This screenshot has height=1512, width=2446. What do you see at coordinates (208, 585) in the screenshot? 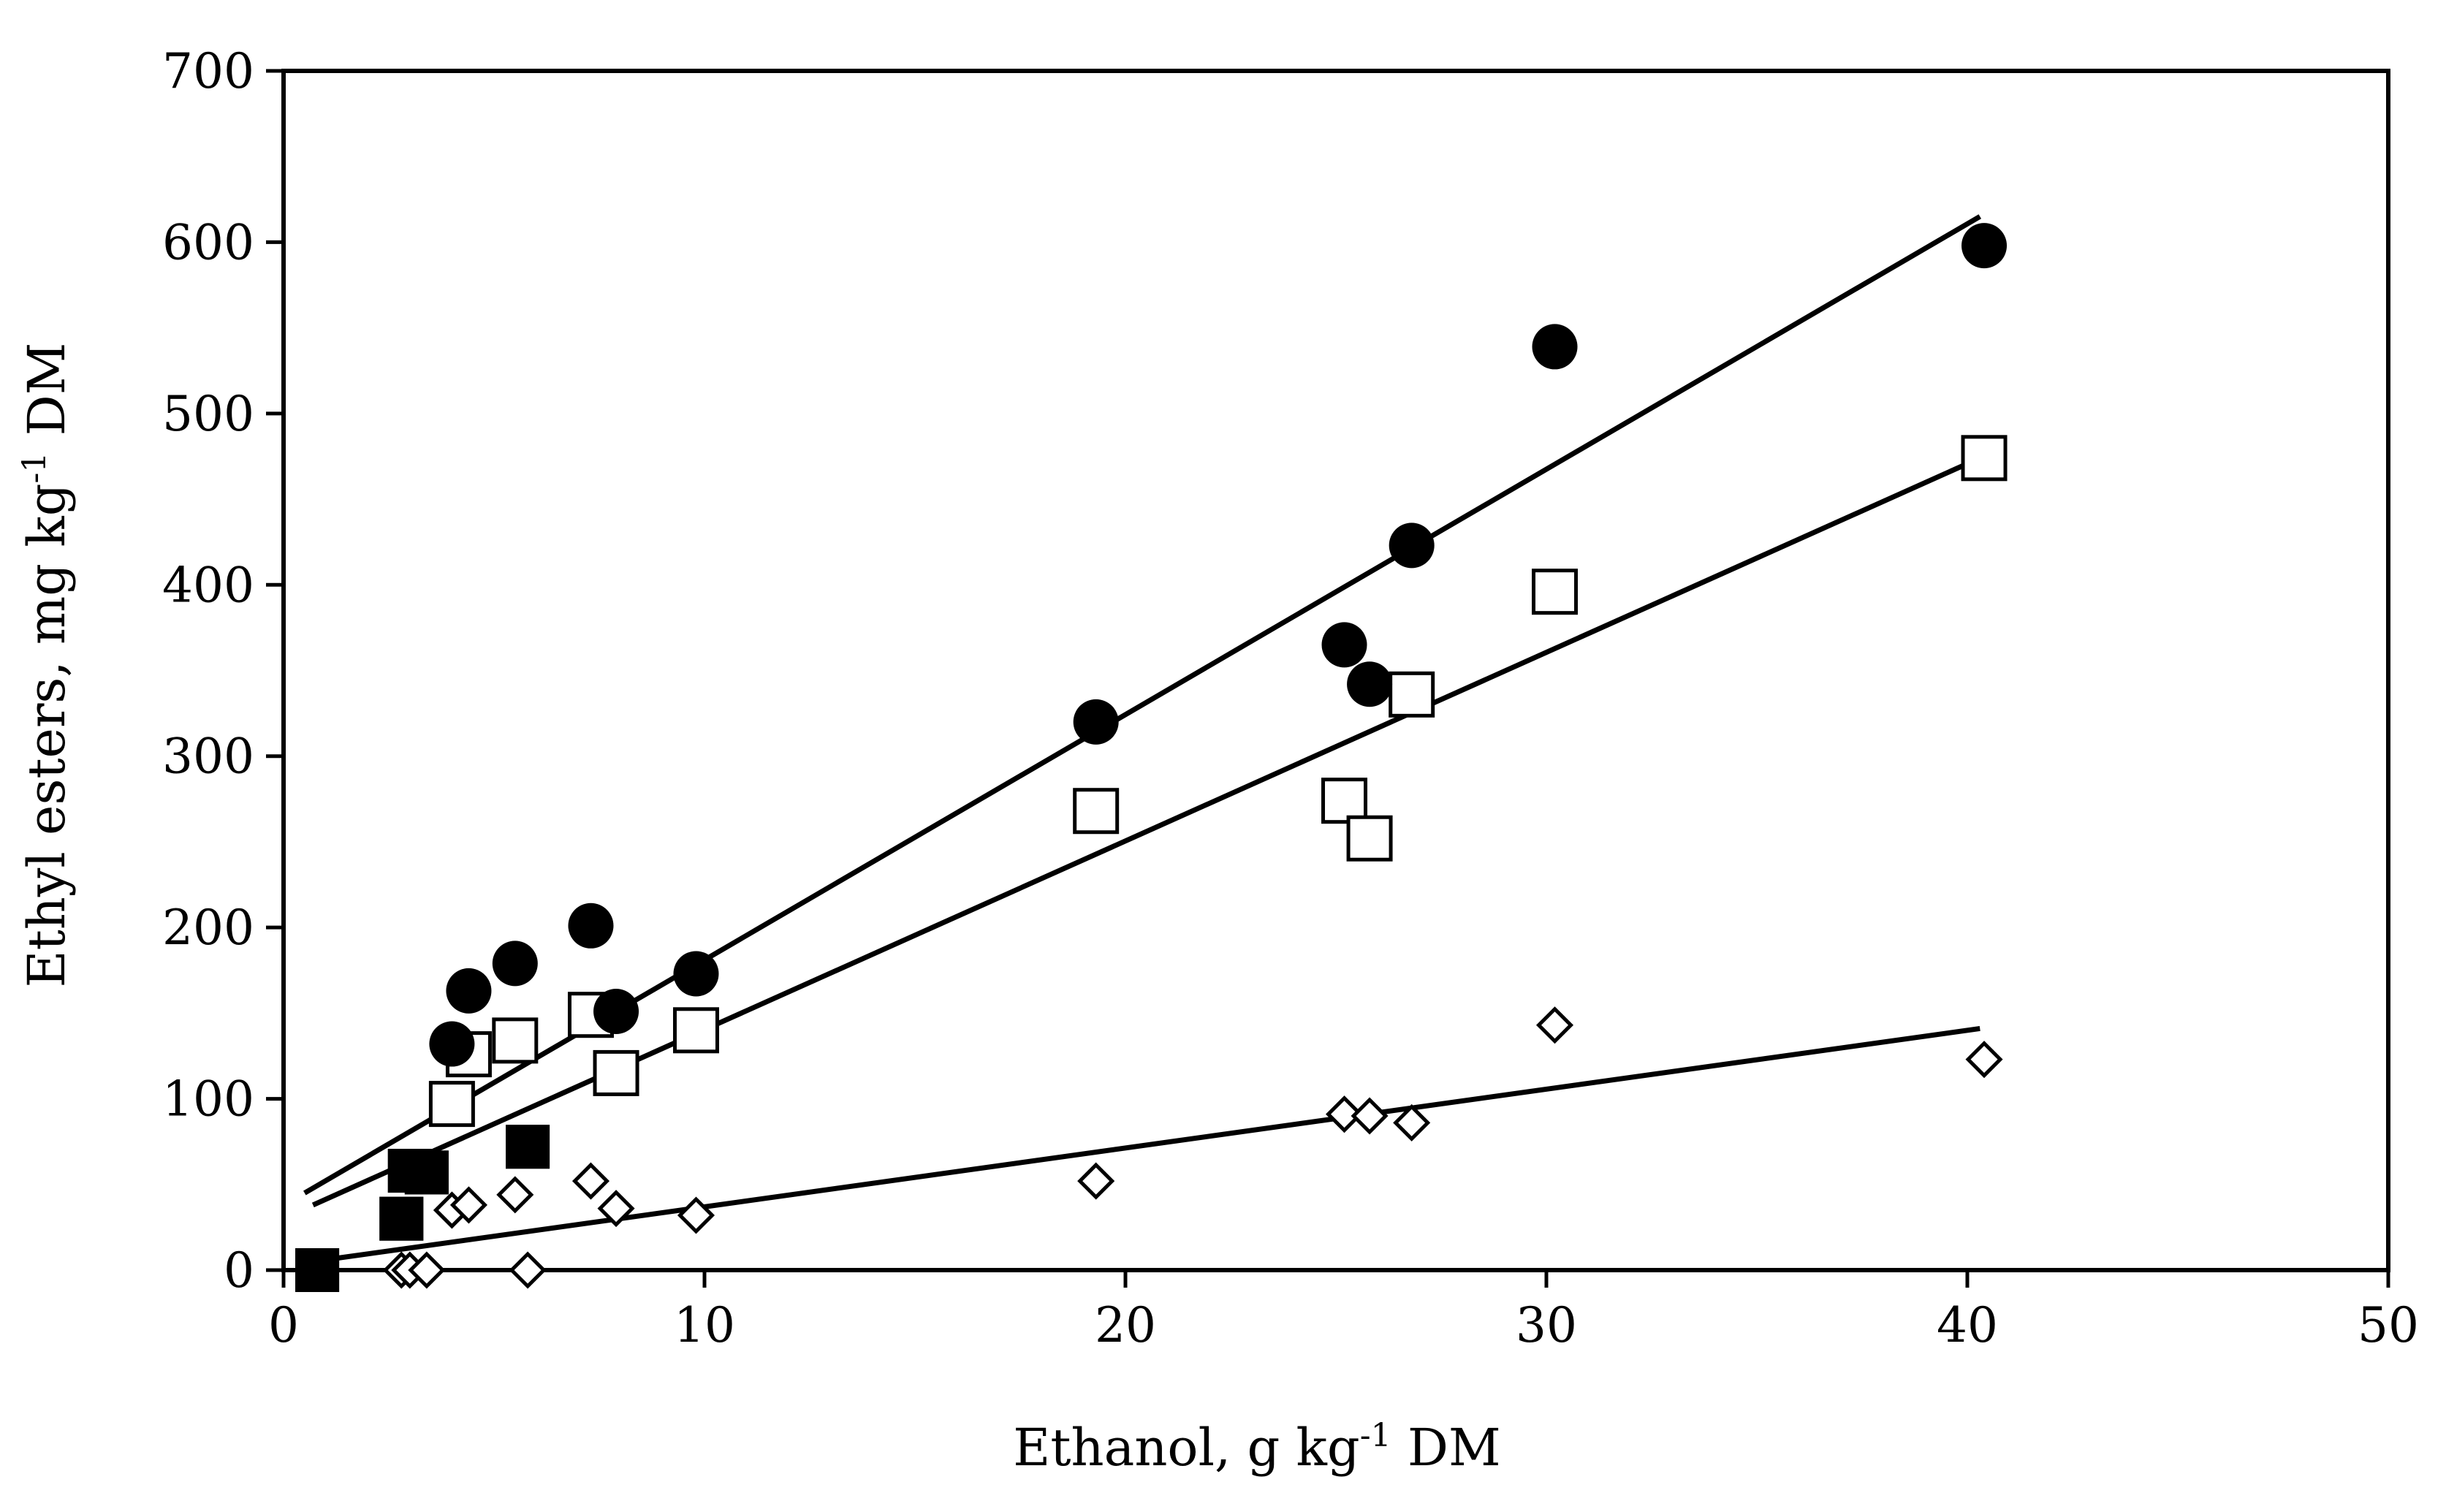
I see `y-tick-label: 400` at bounding box center [208, 585].